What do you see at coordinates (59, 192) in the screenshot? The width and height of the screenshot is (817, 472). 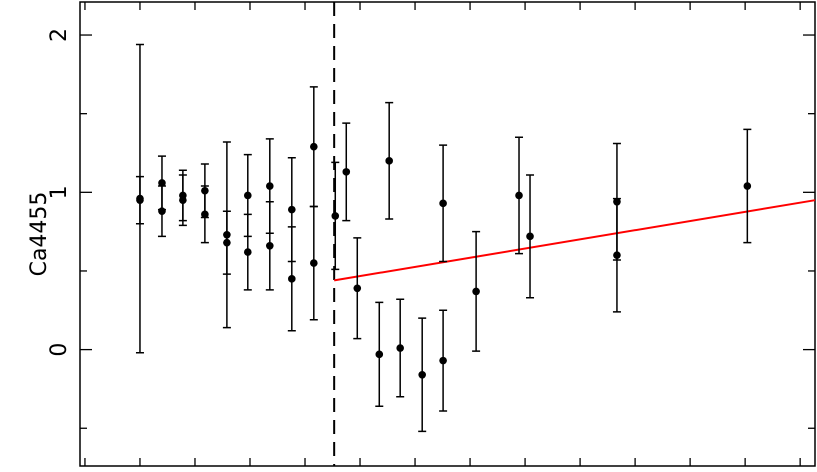 I see `y-tick-label: 1` at bounding box center [59, 192].